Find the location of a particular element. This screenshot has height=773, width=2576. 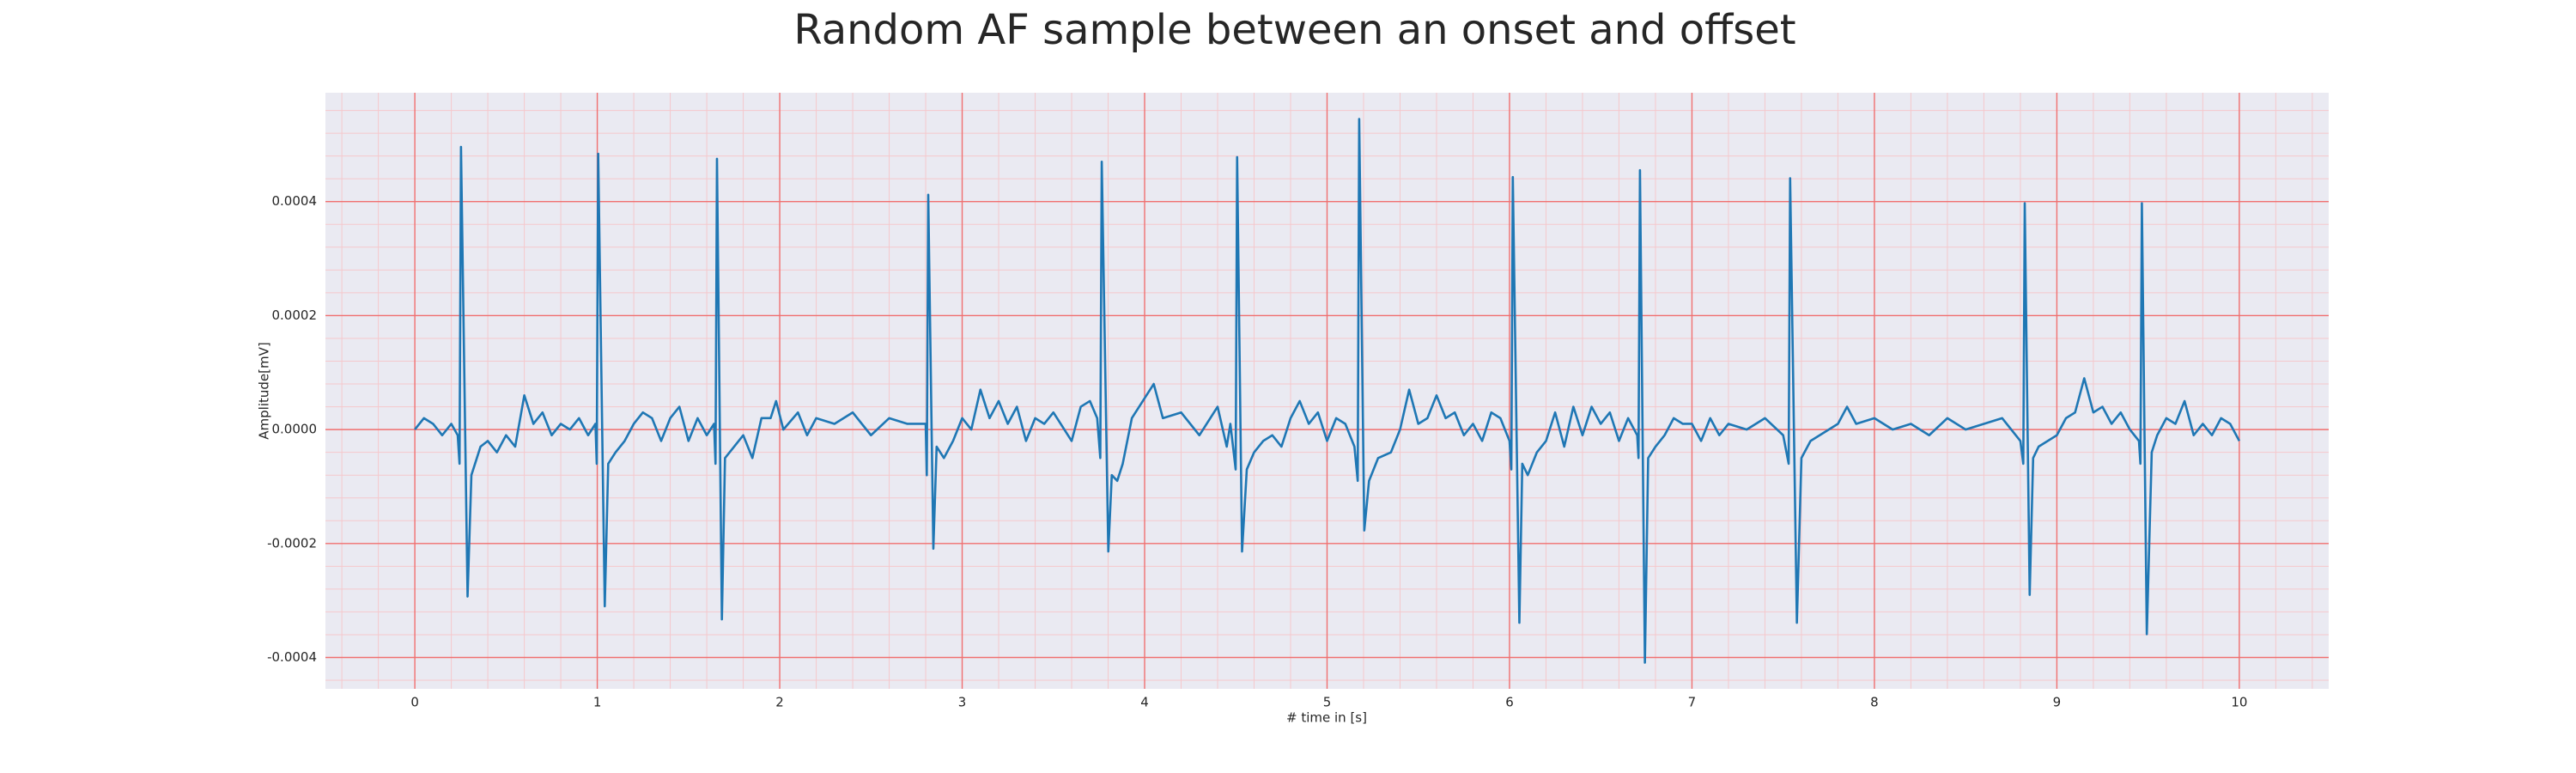

x-tick-label: 1 is located at coordinates (597, 702).